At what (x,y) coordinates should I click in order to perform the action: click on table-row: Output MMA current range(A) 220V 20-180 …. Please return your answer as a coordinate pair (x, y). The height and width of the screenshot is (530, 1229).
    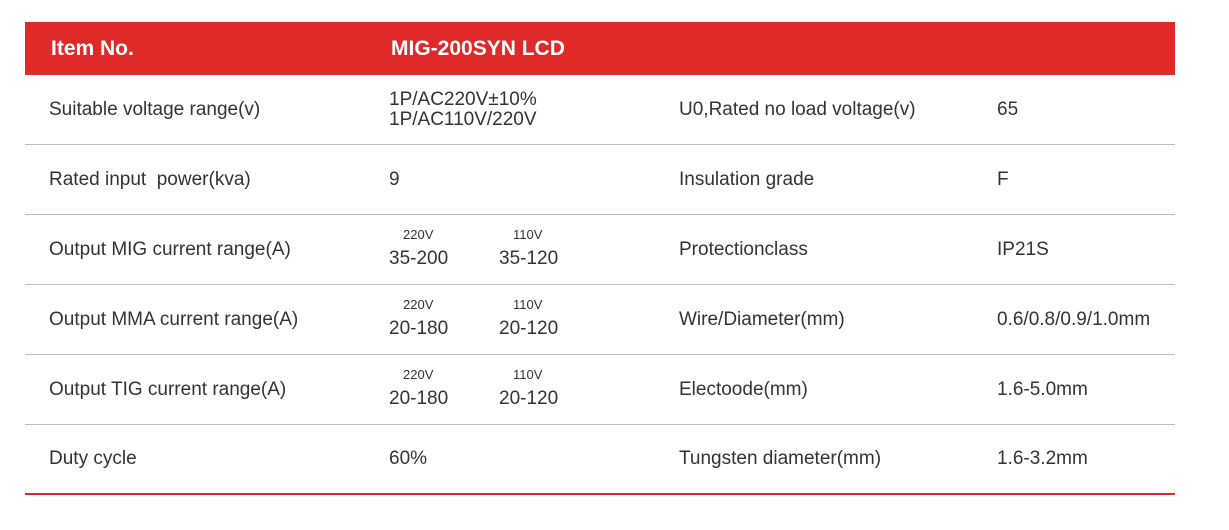
    Looking at the image, I should click on (600, 320).